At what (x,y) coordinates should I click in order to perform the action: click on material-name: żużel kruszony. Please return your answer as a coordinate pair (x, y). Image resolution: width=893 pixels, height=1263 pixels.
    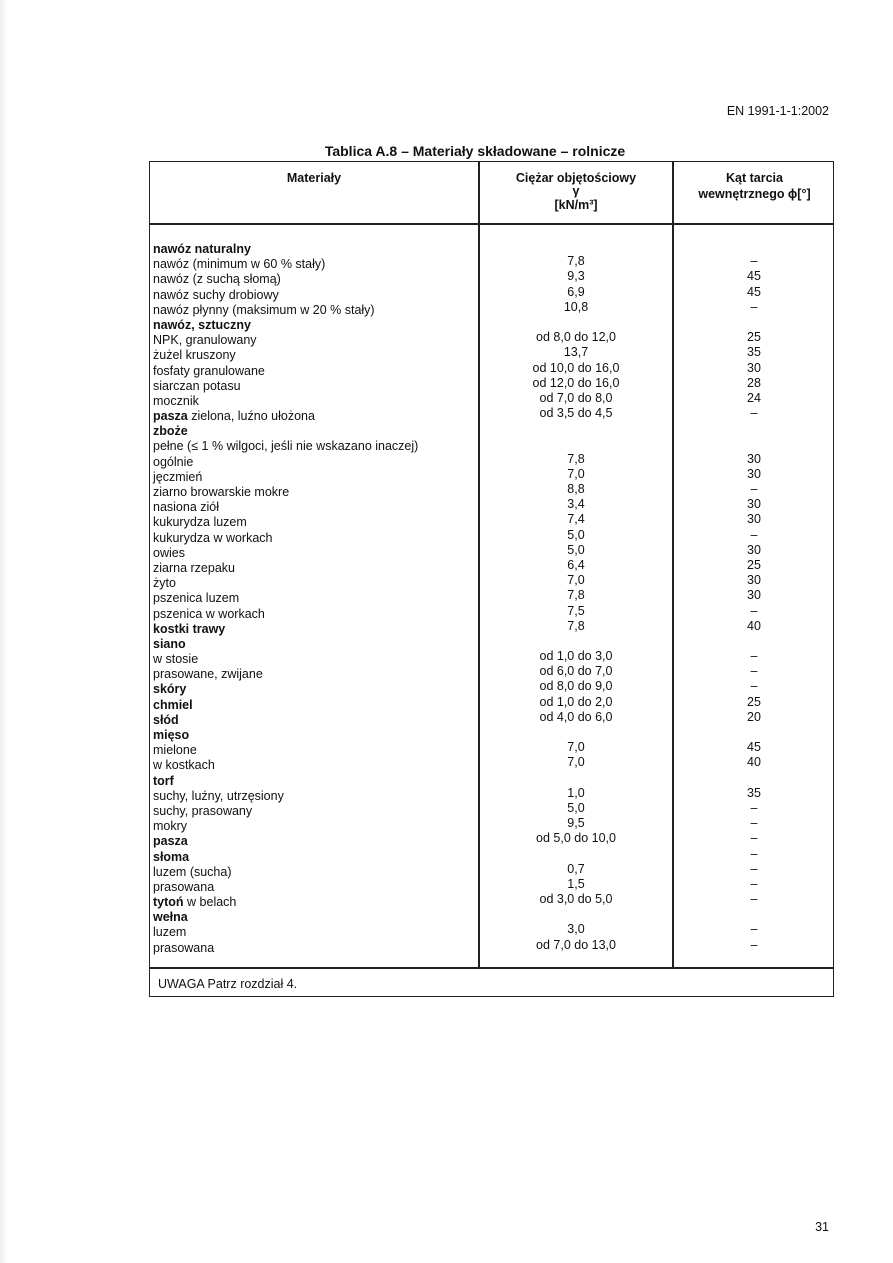
    Looking at the image, I should click on (194, 355).